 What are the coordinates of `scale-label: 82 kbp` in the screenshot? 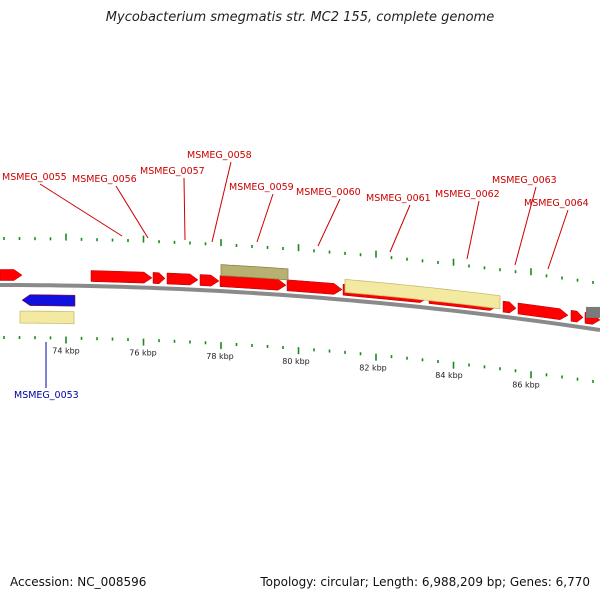 It's located at (373, 367).